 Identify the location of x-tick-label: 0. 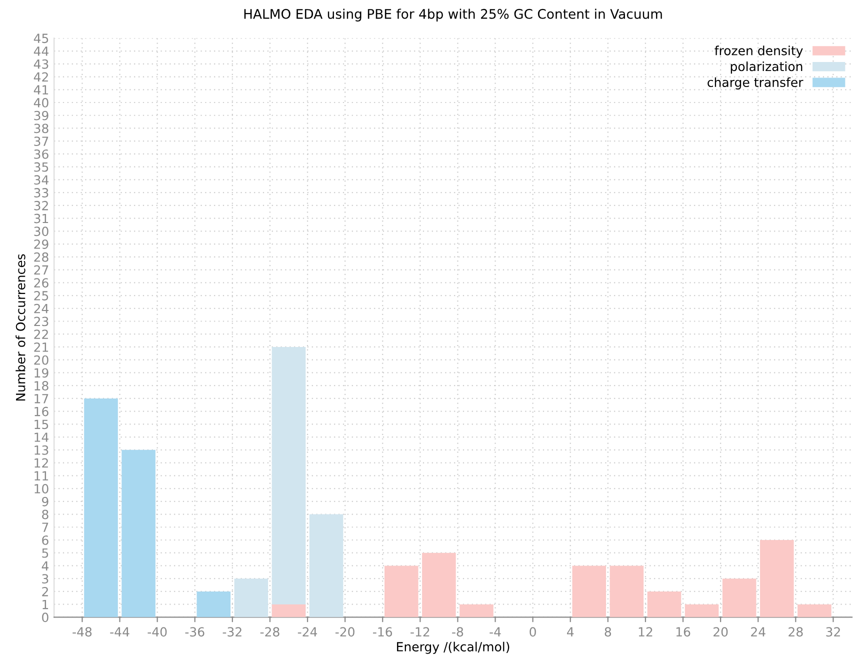
(533, 632).